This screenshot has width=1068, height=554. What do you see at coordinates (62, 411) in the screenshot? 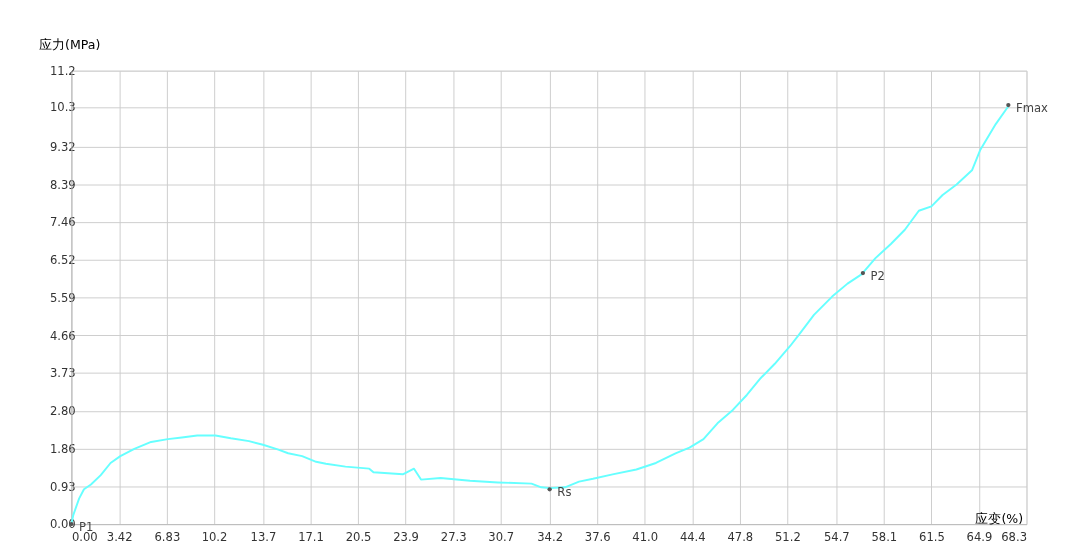
I see `y-tick-label: 2.80` at bounding box center [62, 411].